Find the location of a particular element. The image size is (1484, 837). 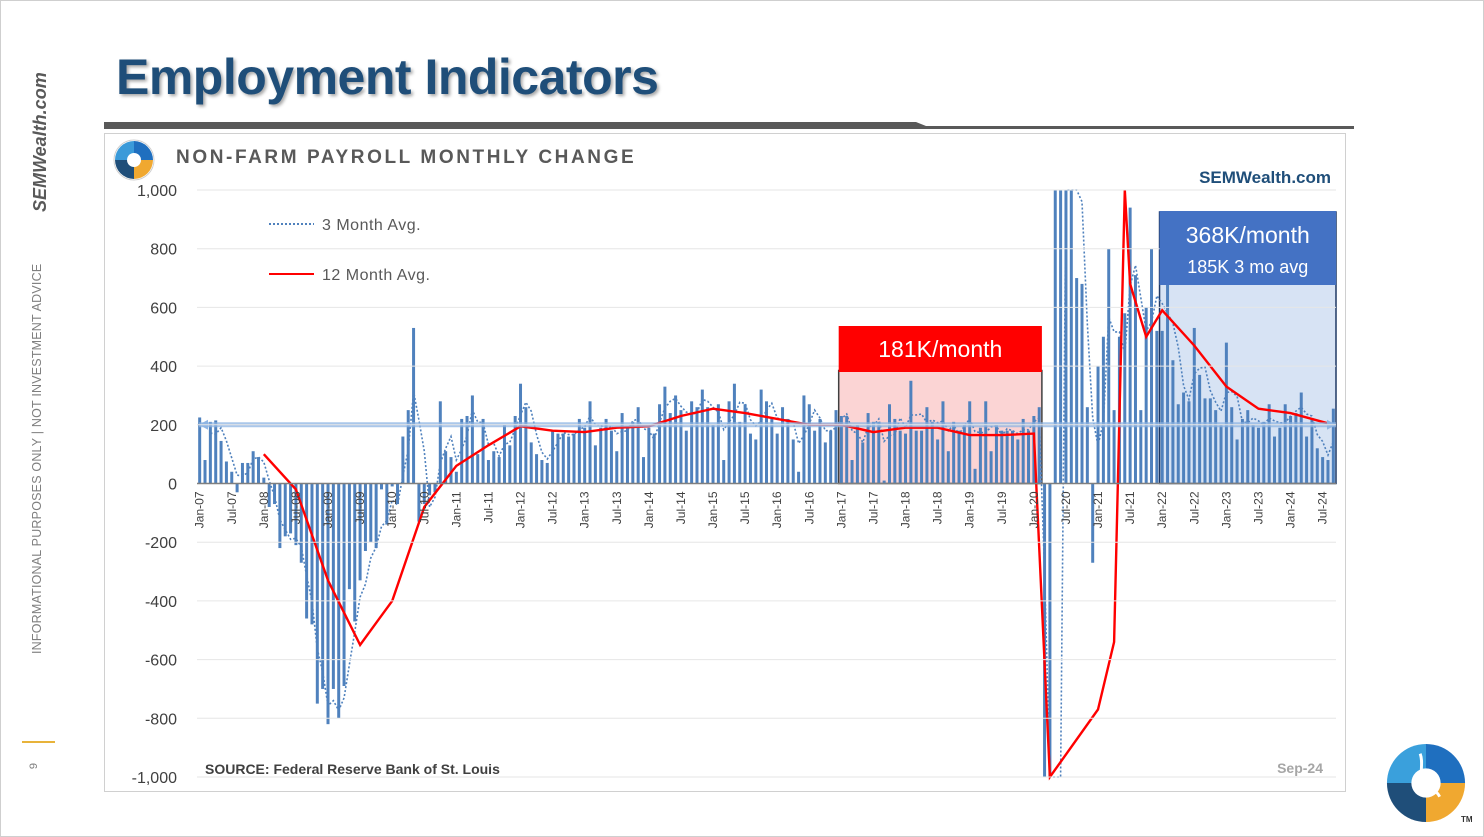

x-tick-label: Jan-17 is located at coordinates (841, 509).